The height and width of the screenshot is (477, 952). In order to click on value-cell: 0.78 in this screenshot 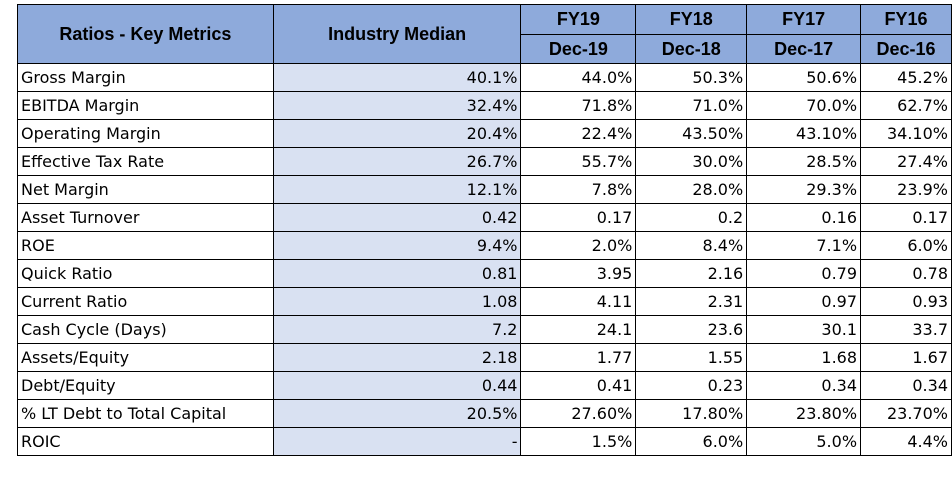, I will do `click(906, 273)`.